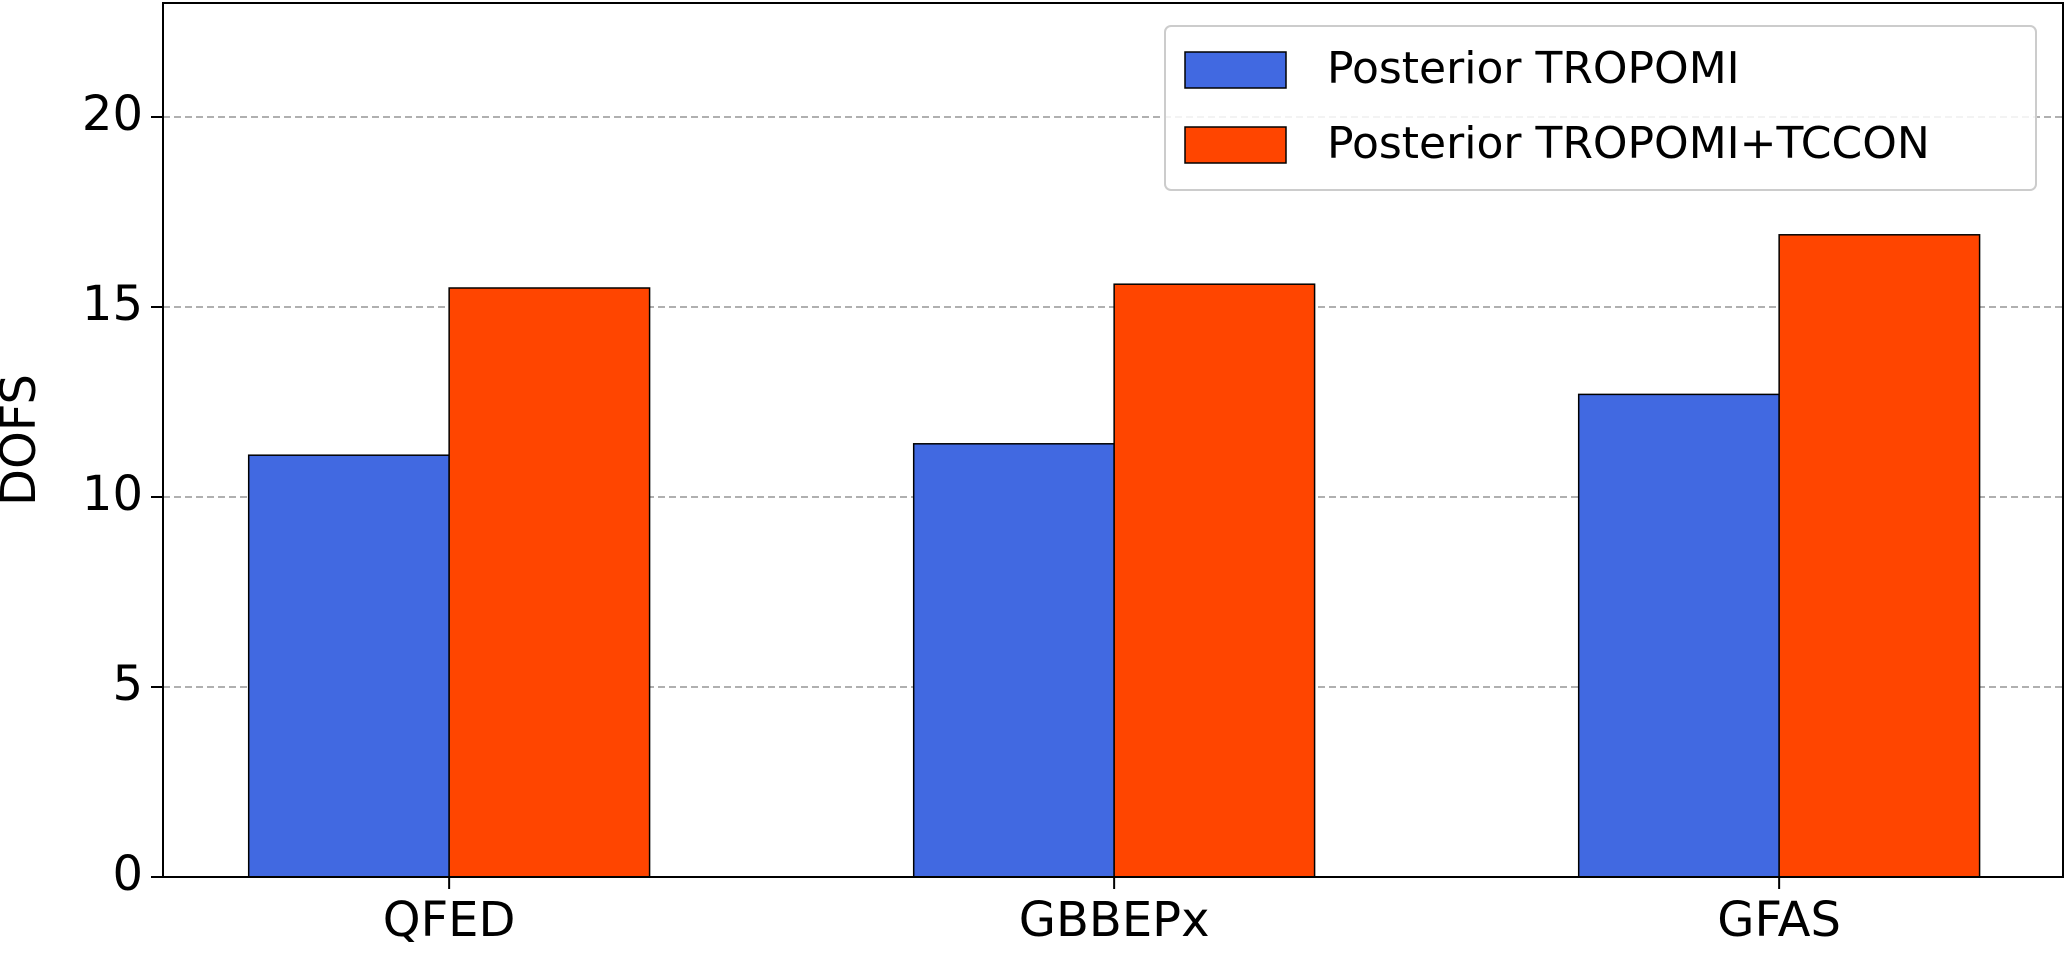 The image size is (2067, 954). I want to click on legend-label: Posterior TROPOMI+TCCON, so click(1628, 143).